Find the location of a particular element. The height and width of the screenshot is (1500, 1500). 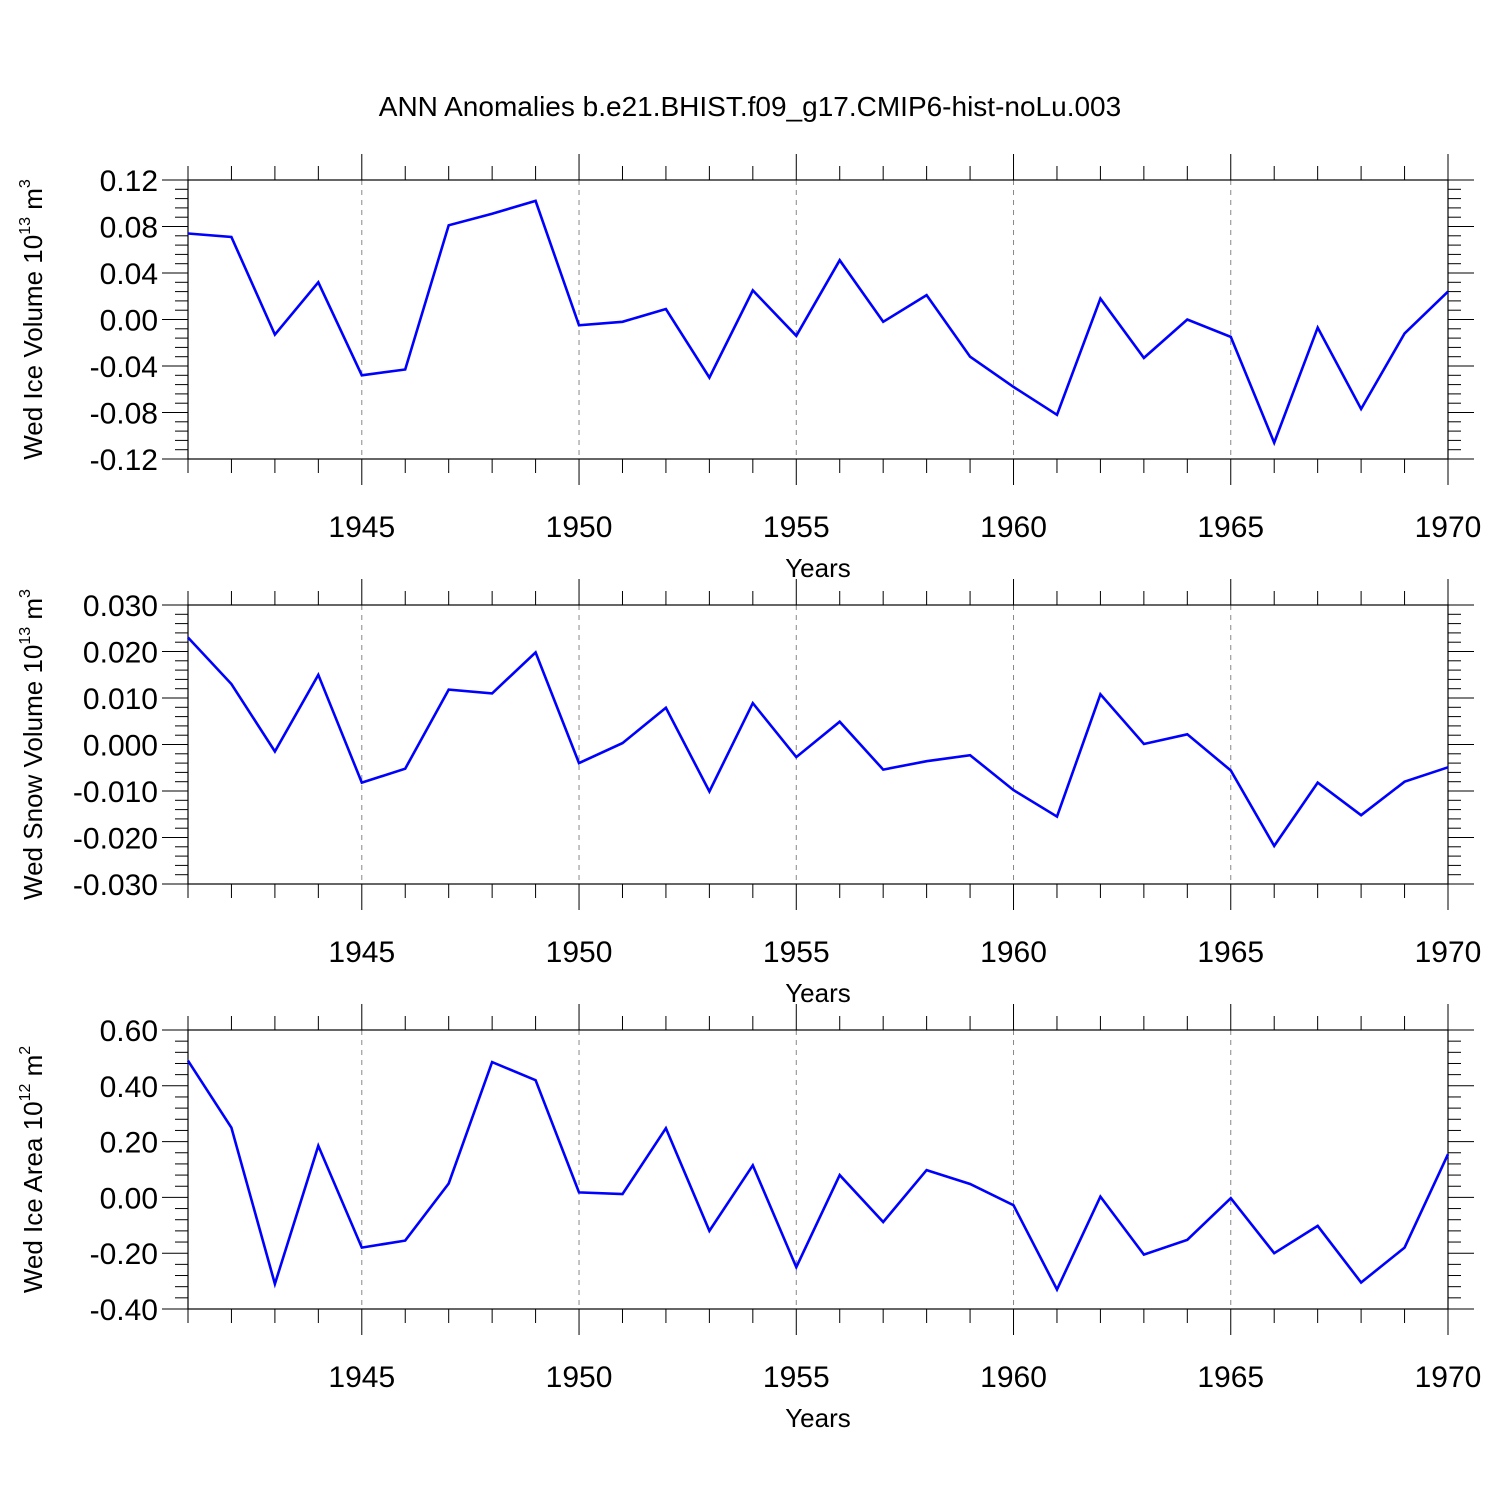

y-tick-label: 0.12 is located at coordinates (129, 181).